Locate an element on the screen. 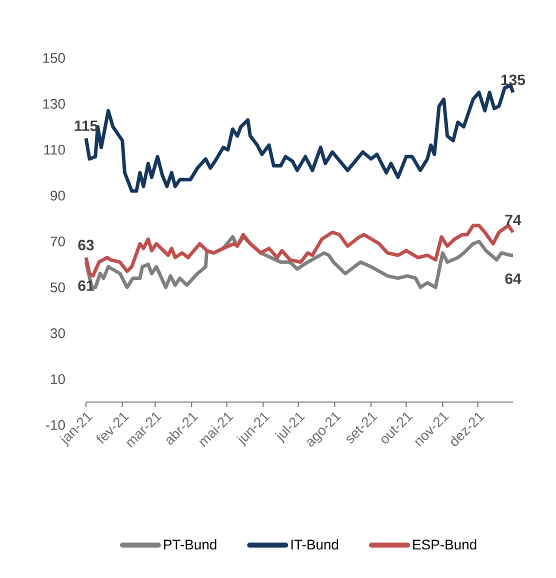 Image resolution: width=556 pixels, height=578 pixels. y-tick-label: 70 is located at coordinates (57, 241).